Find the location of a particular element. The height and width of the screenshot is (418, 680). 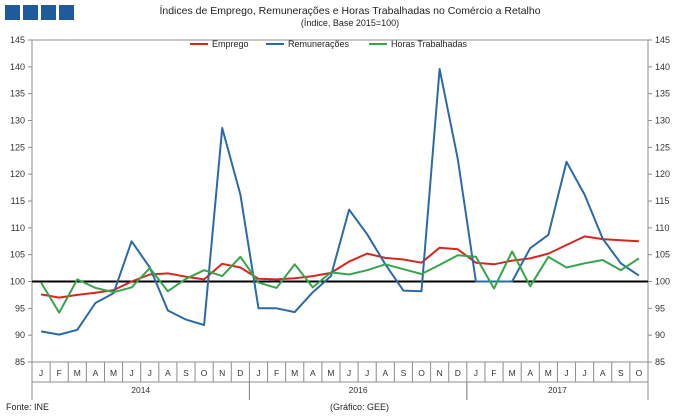

y-tick-label-right: 135 is located at coordinates (662, 94).